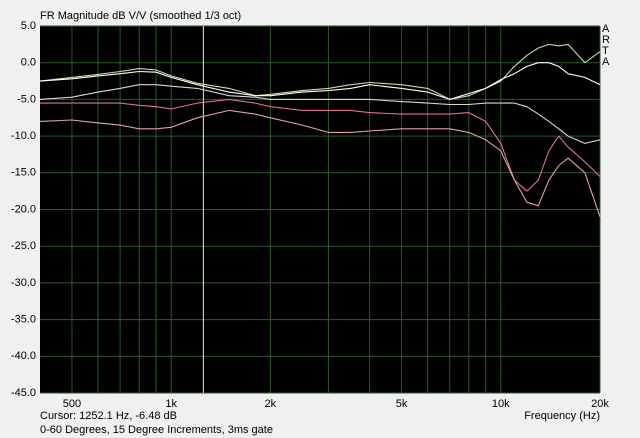 The image size is (640, 438). Describe the element at coordinates (600, 404) in the screenshot. I see `x-tick-label: 20k` at that location.